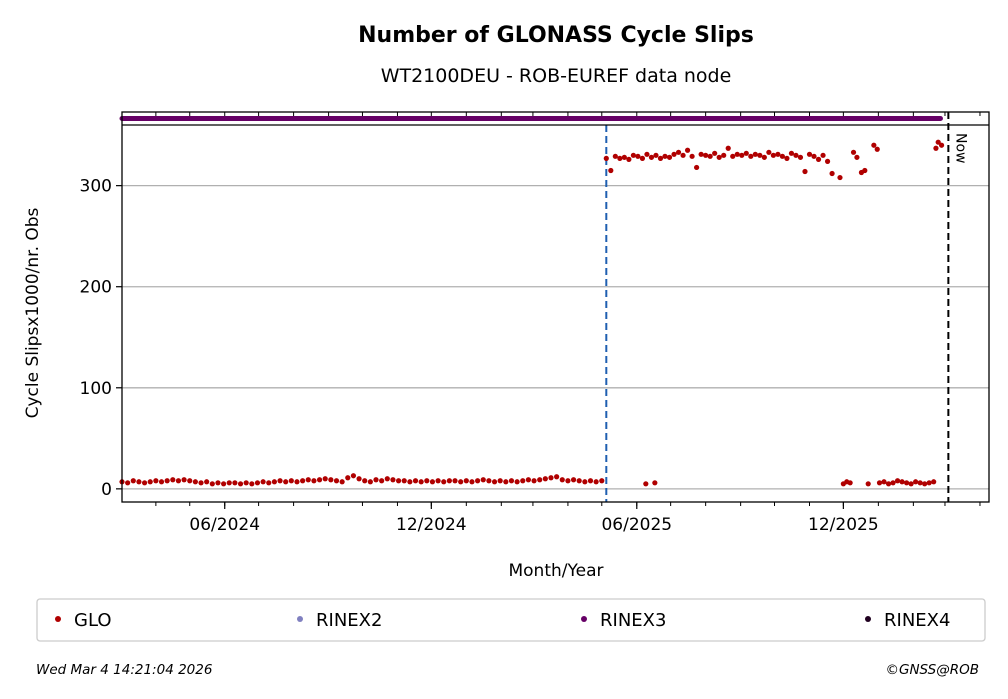 This screenshot has width=1008, height=699. Describe the element at coordinates (106, 490) in the screenshot. I see `y-tick-label: 0` at that location.